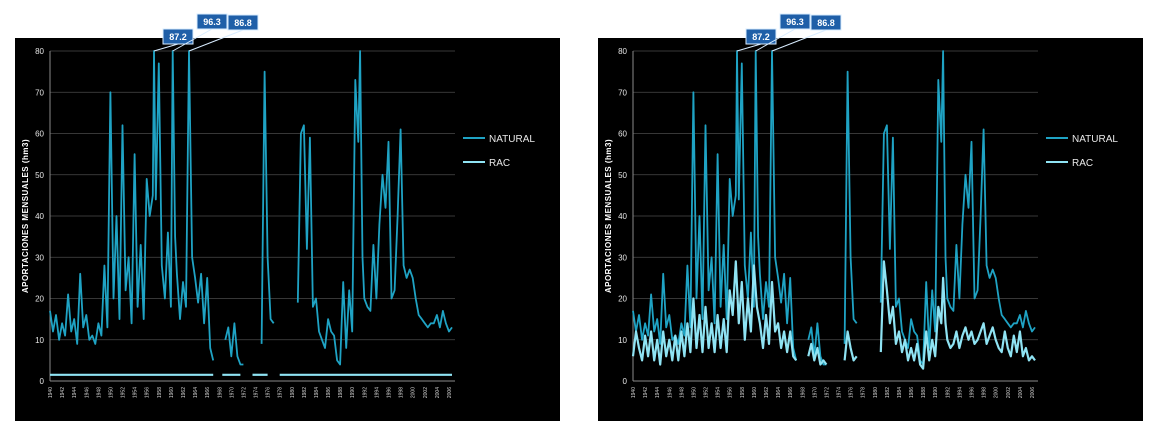  I want to click on x-tick-label: 1944, so click(75, 392).